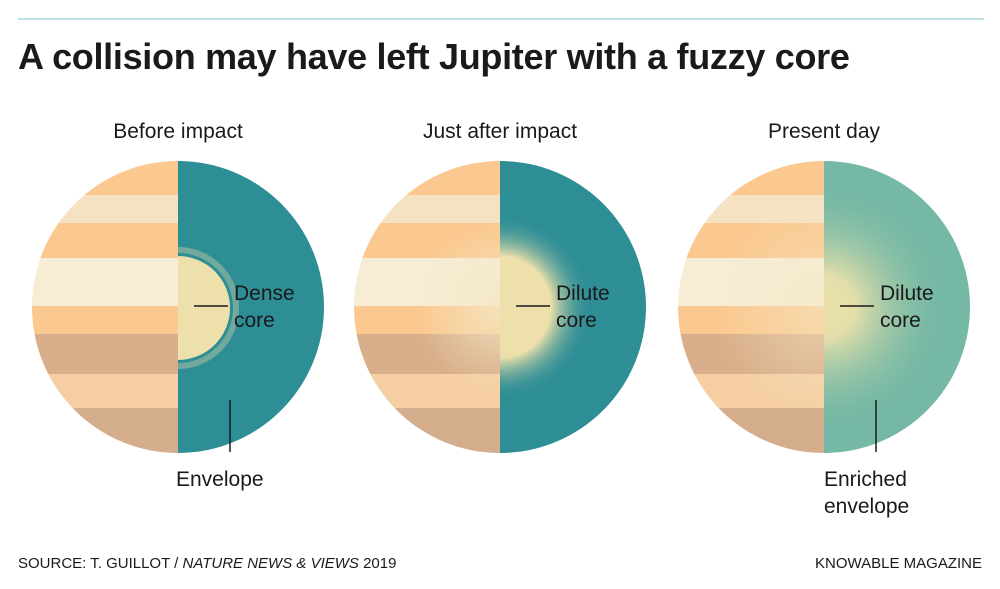  Describe the element at coordinates (220, 479) in the screenshot. I see `envelope-label: Envelope` at that location.